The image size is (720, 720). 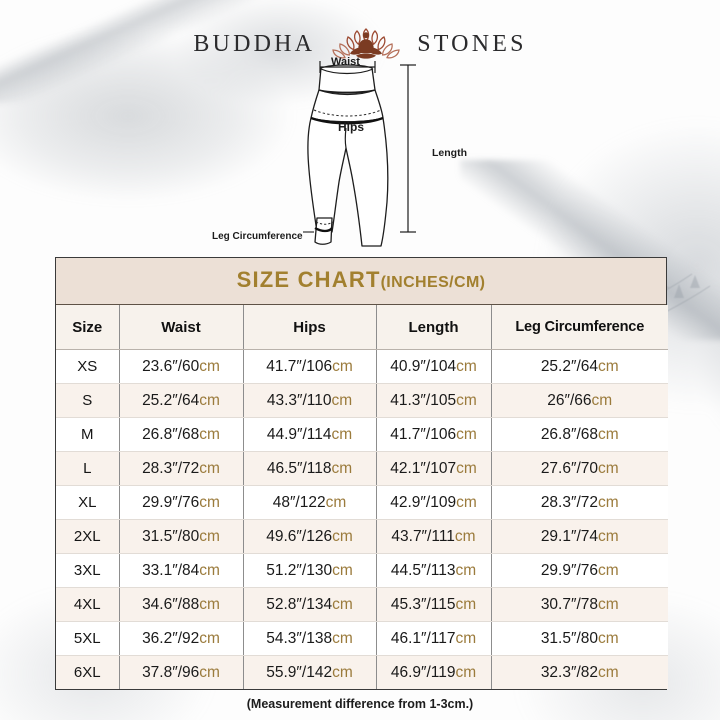 I want to click on cell-length: 46.1″/117cm, so click(x=434, y=638).